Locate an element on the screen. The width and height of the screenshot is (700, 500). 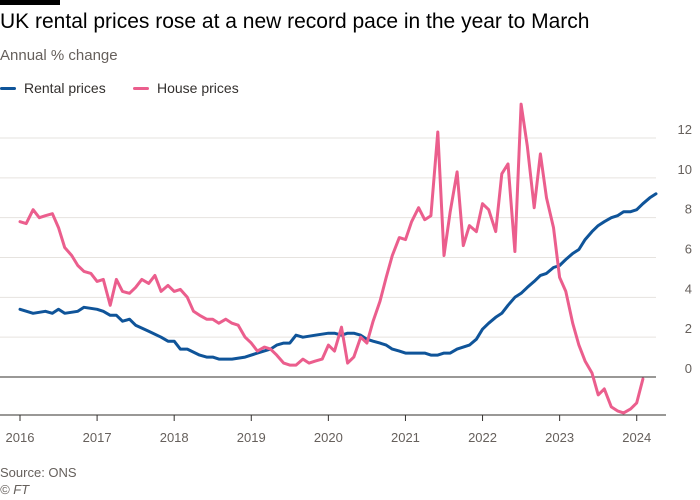
brand-bar is located at coordinates (30, 2).